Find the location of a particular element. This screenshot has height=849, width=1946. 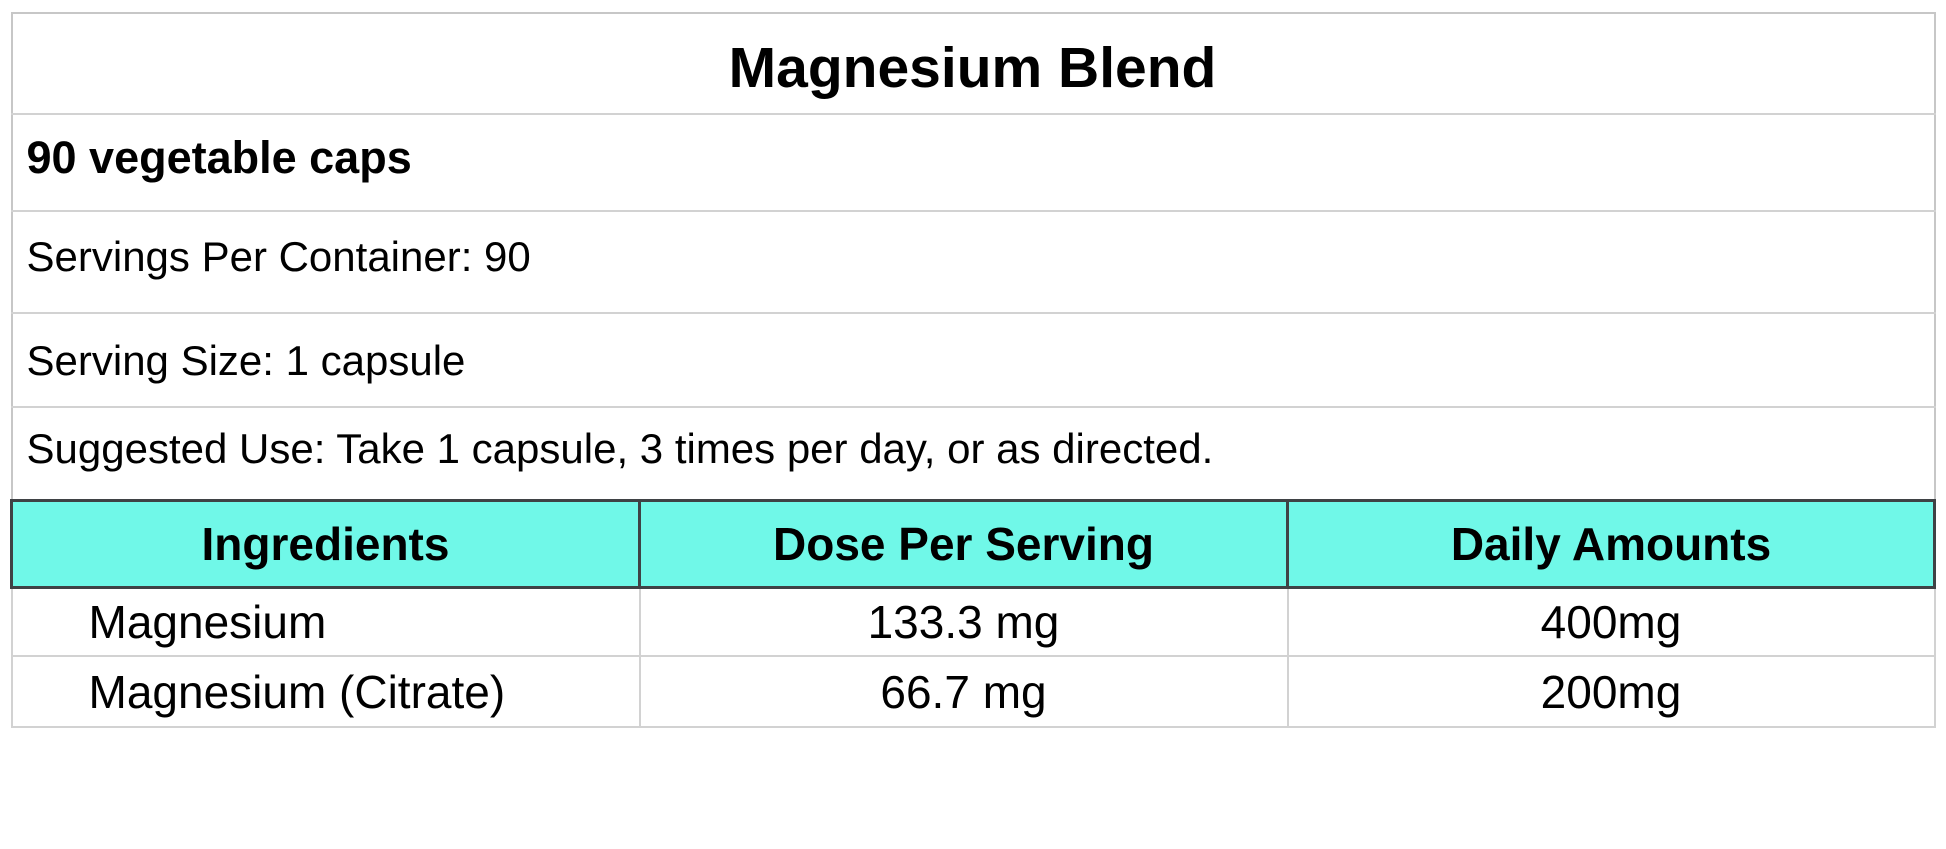

dose-per-serving-cell: 66.7 mg is located at coordinates (963, 691).